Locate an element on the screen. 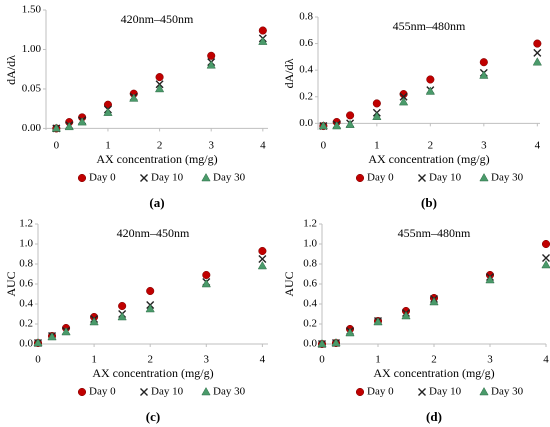 This screenshot has height=427, width=550. caption: (c) is located at coordinates (153, 416).